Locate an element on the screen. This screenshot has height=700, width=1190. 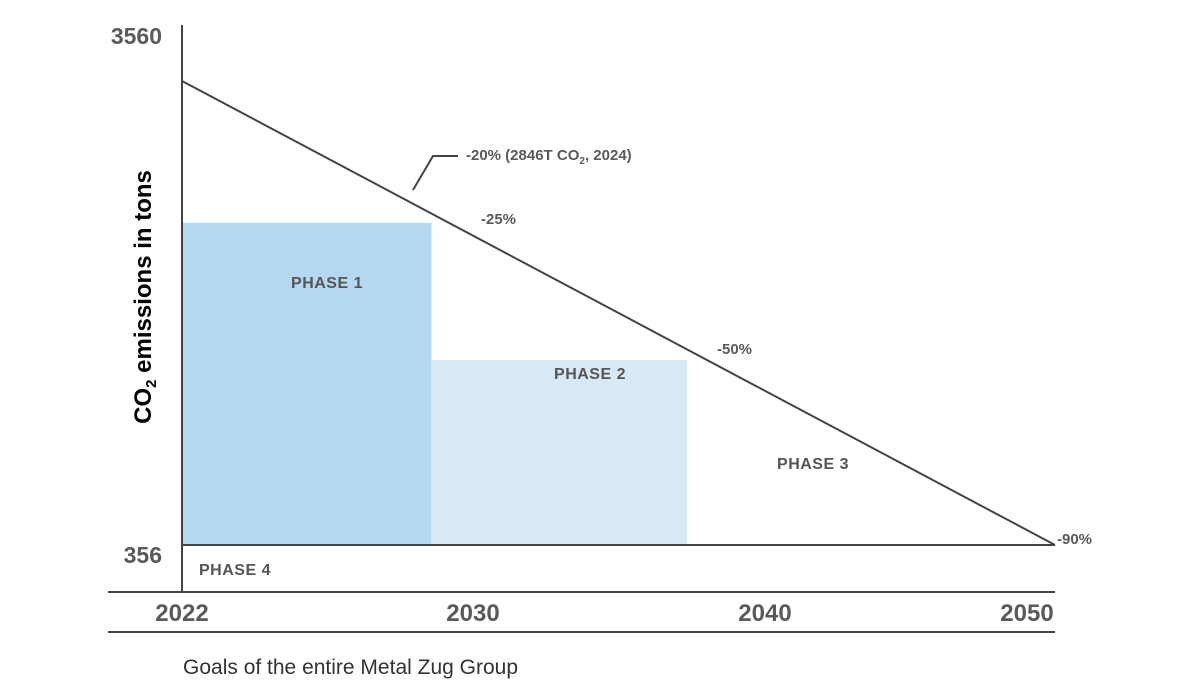
phase-4-label: PHASE 4 is located at coordinates (235, 570).